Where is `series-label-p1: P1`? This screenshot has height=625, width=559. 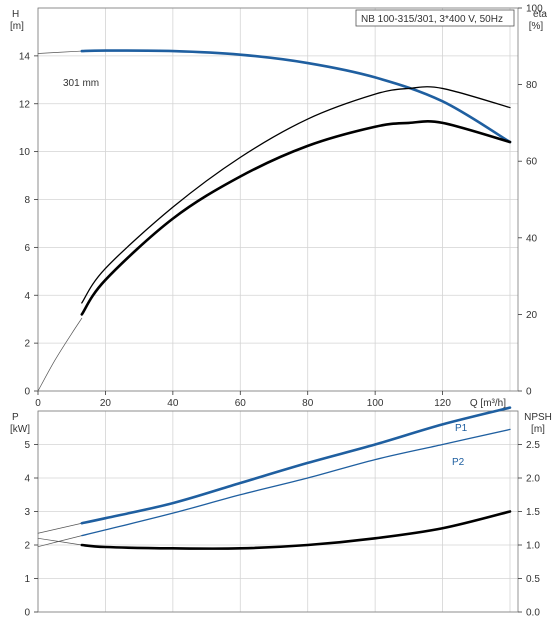 series-label-p1: P1 is located at coordinates (461, 428).